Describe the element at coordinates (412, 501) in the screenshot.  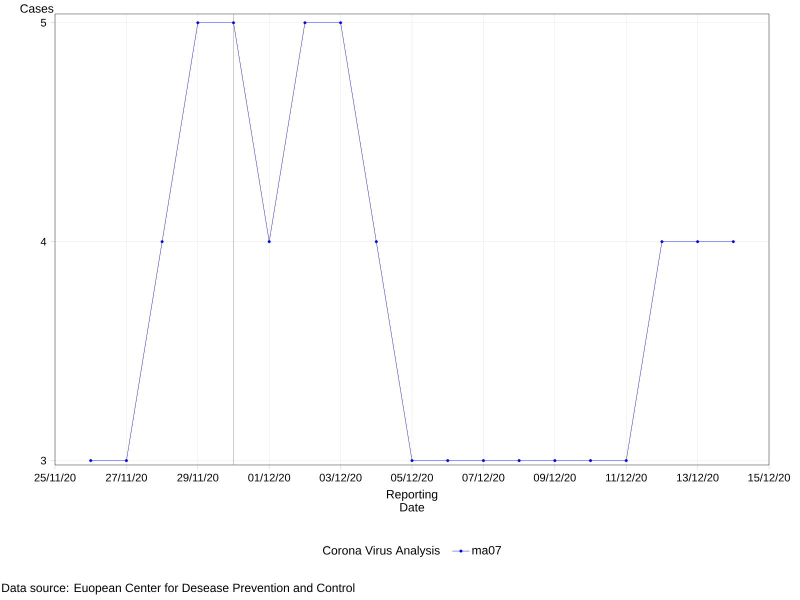
I see `x-axis-title: Reporting Date` at that location.